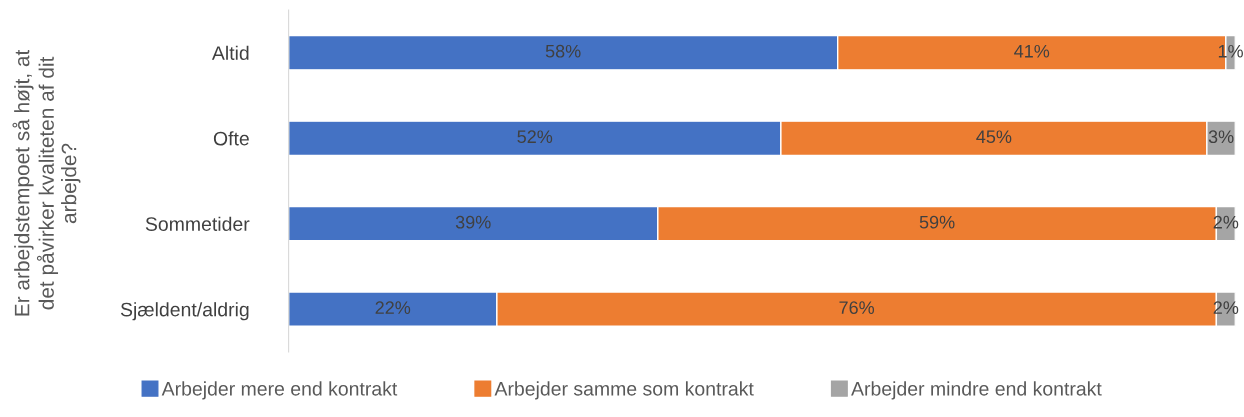 The image size is (1244, 417). What do you see at coordinates (197, 223) in the screenshot?
I see `y-tick-label: Sommetider` at bounding box center [197, 223].